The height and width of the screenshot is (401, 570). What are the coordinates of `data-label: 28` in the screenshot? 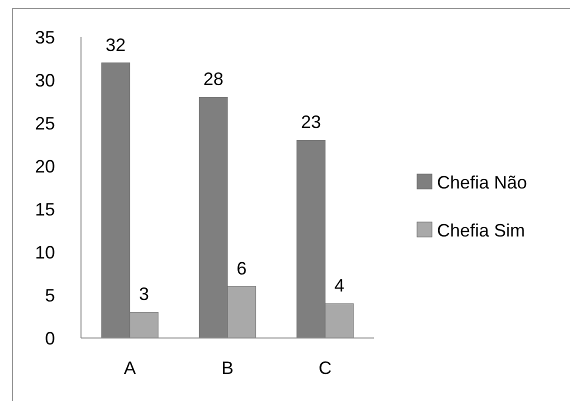 It's located at (213, 79).